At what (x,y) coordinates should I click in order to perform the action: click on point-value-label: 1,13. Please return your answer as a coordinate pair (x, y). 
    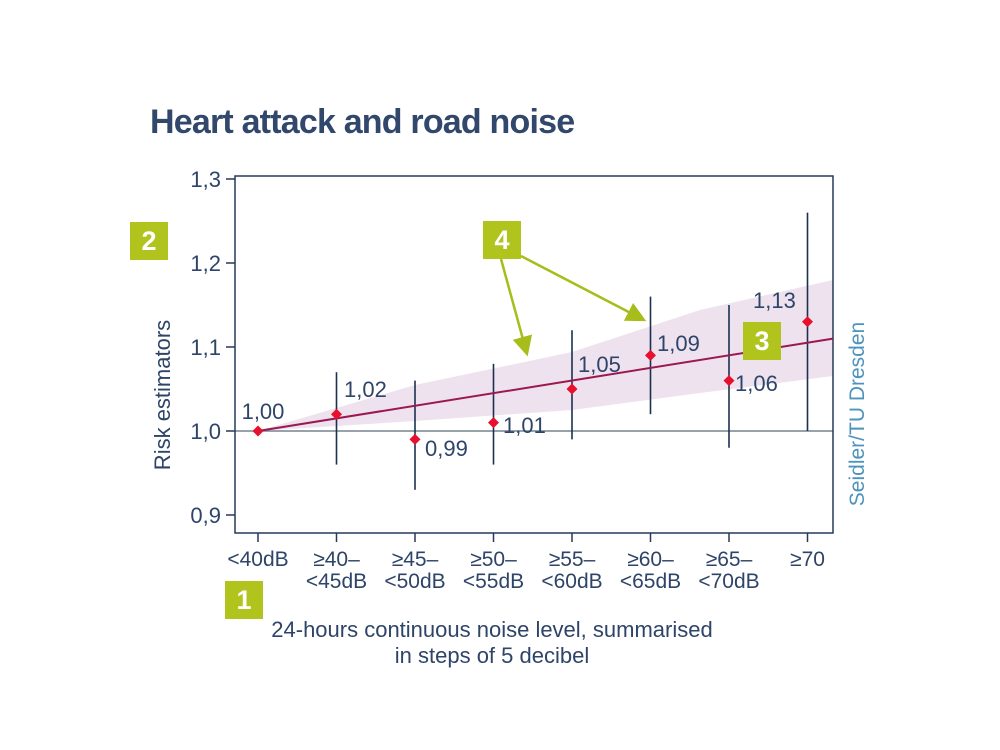
    Looking at the image, I should click on (774, 300).